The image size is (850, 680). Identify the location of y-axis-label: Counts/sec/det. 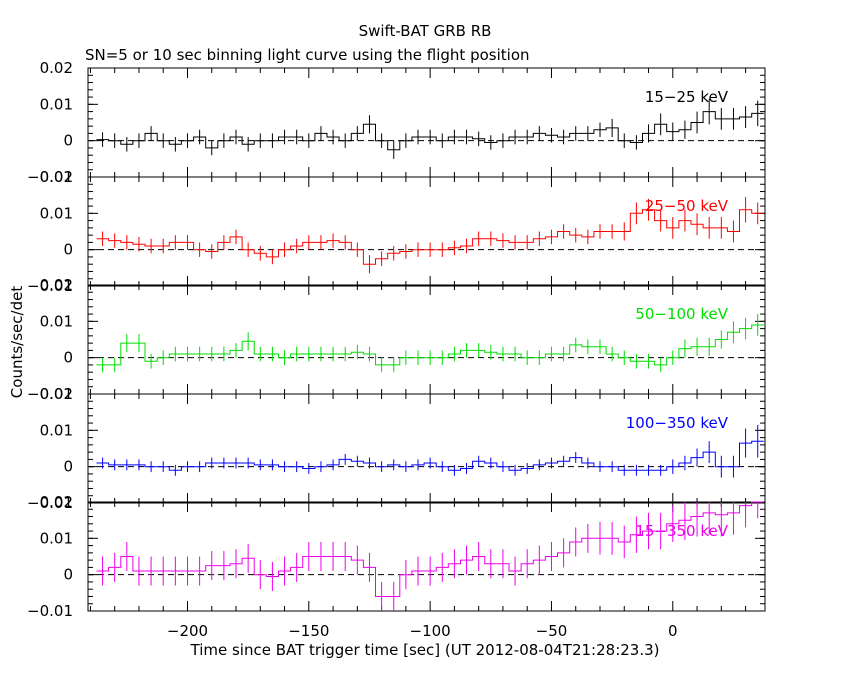
(17, 342).